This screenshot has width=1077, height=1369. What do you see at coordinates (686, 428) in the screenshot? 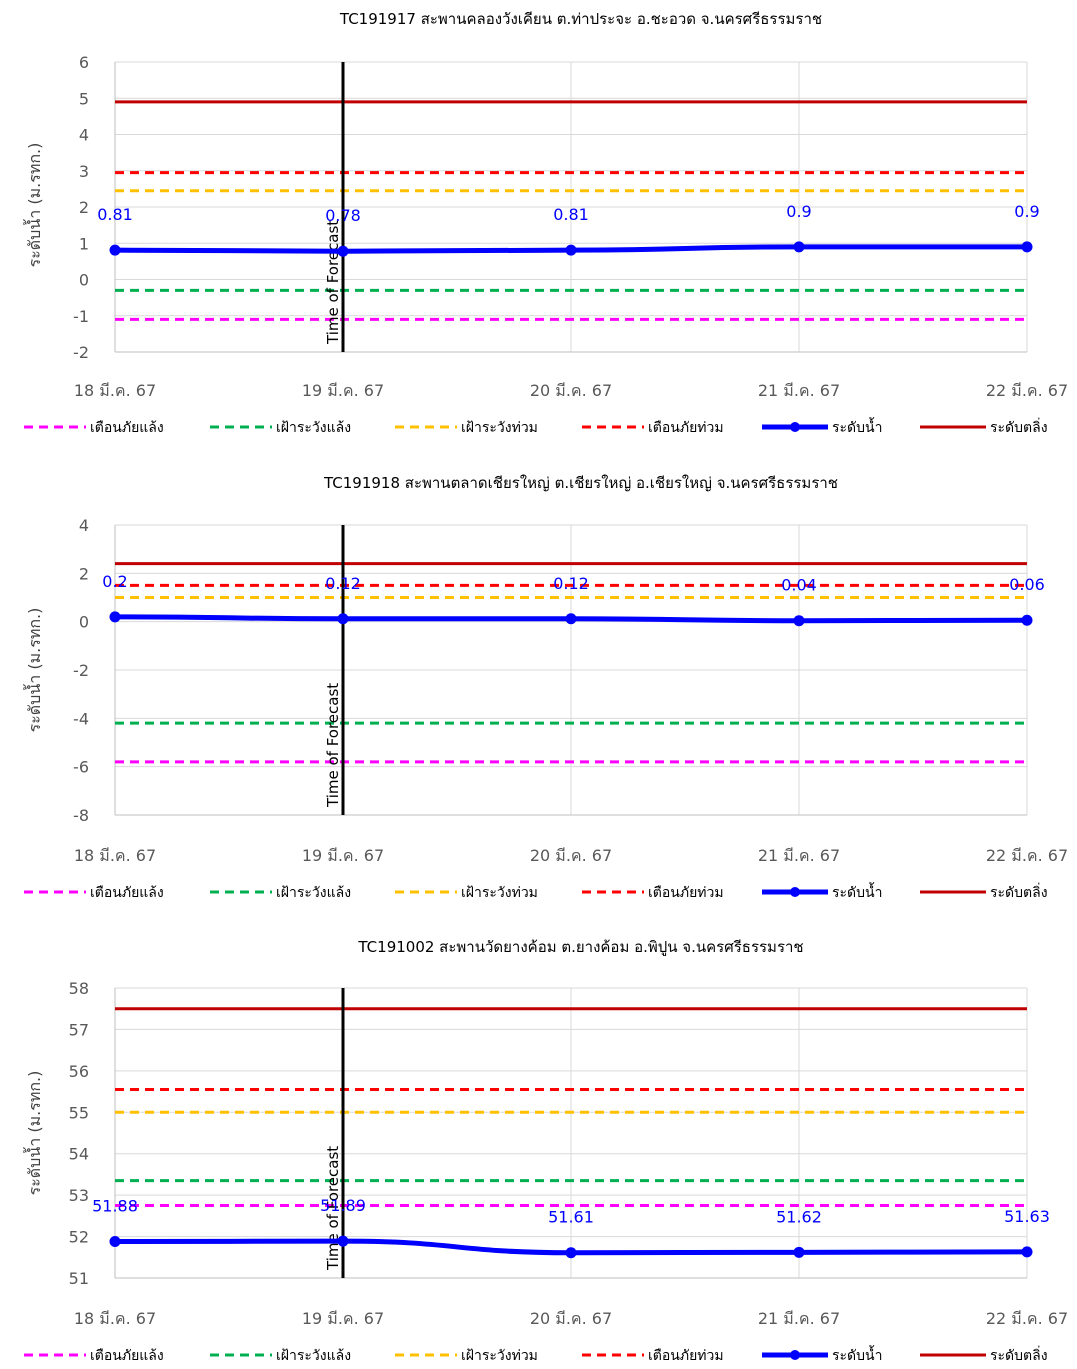
I see `legend-label: เตือนภัยท่วม` at bounding box center [686, 428].